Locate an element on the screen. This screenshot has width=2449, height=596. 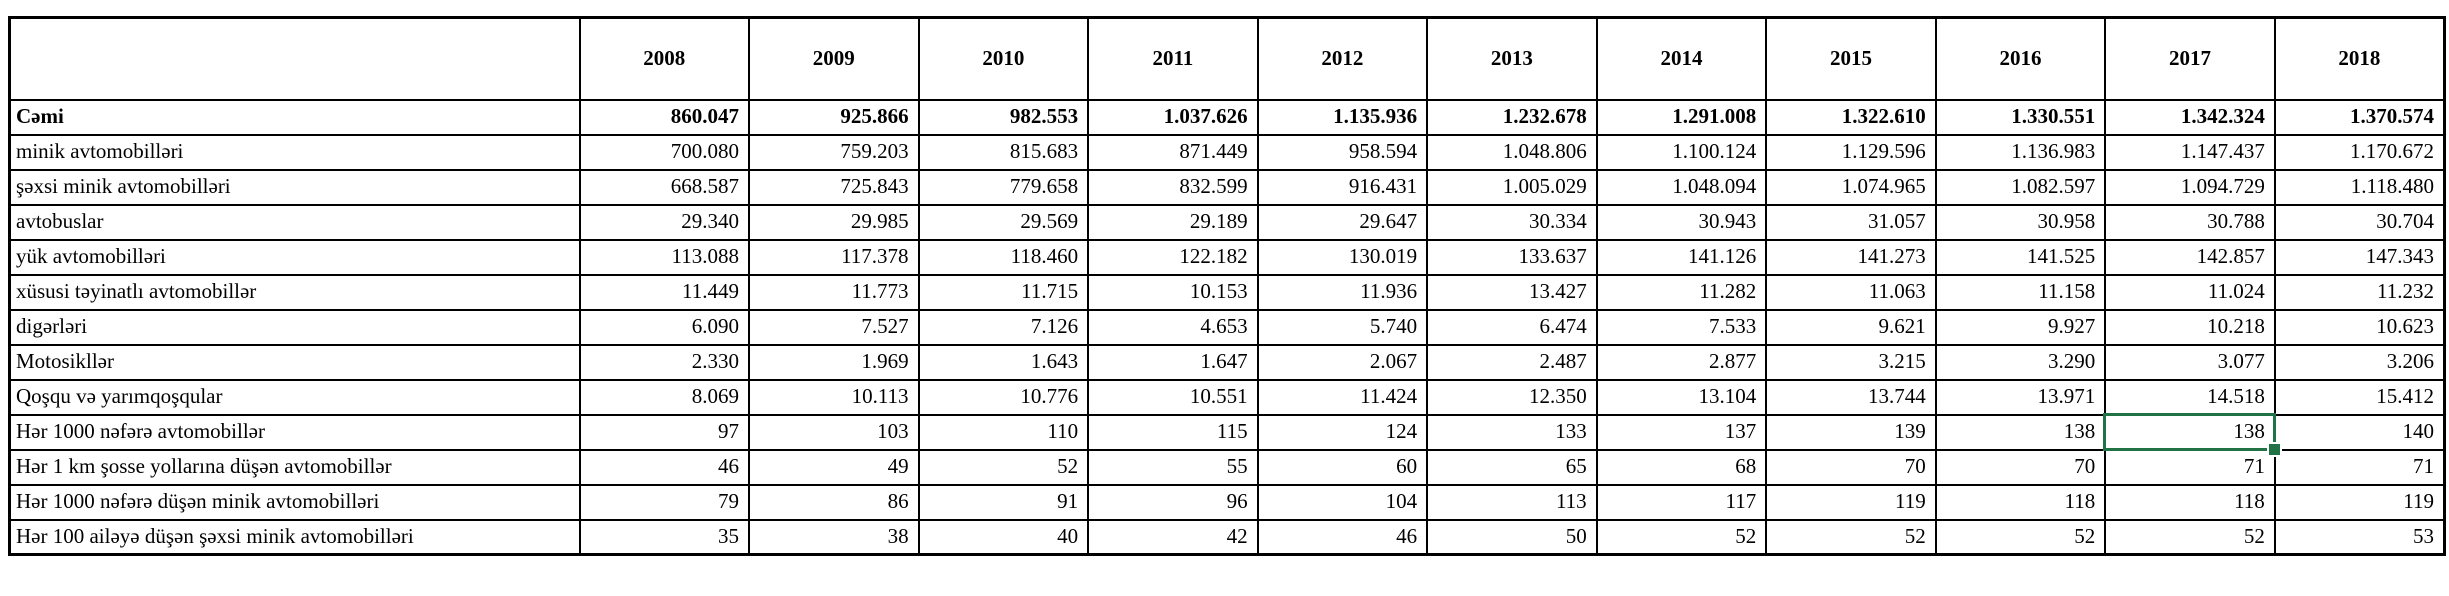
column-header-2016: 2016 is located at coordinates (2020, 58).